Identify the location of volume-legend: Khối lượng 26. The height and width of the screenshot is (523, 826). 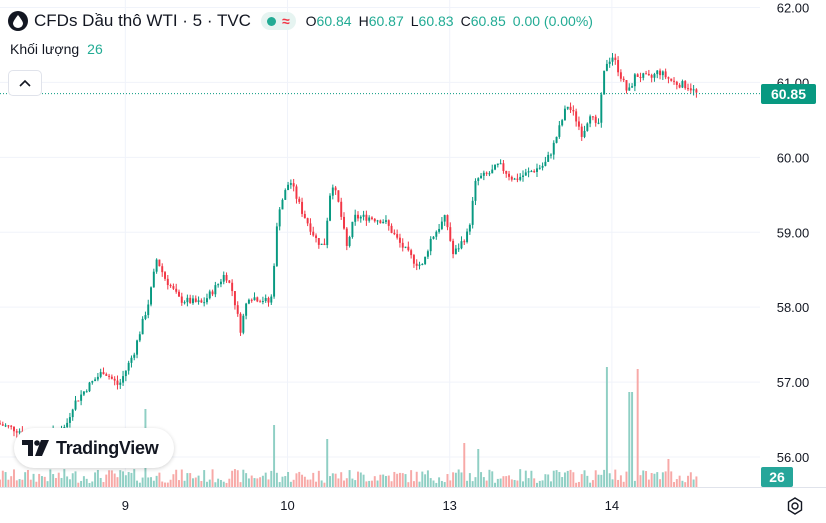
(56, 49).